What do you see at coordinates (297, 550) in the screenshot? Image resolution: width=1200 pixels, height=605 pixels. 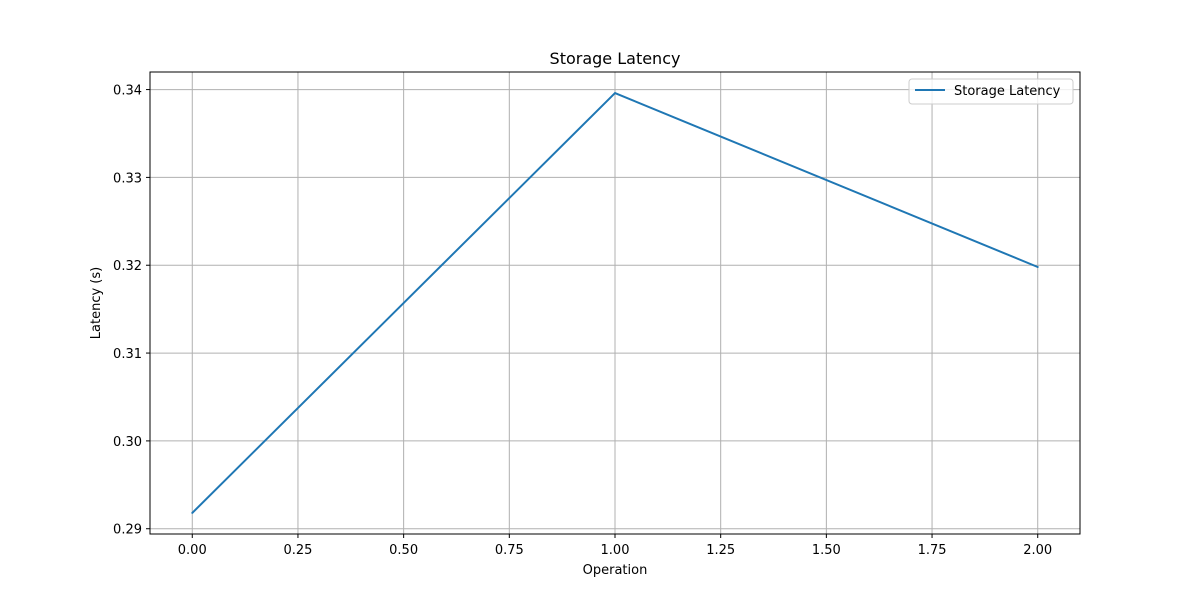 I see `x-tick-label: 0.25` at bounding box center [297, 550].